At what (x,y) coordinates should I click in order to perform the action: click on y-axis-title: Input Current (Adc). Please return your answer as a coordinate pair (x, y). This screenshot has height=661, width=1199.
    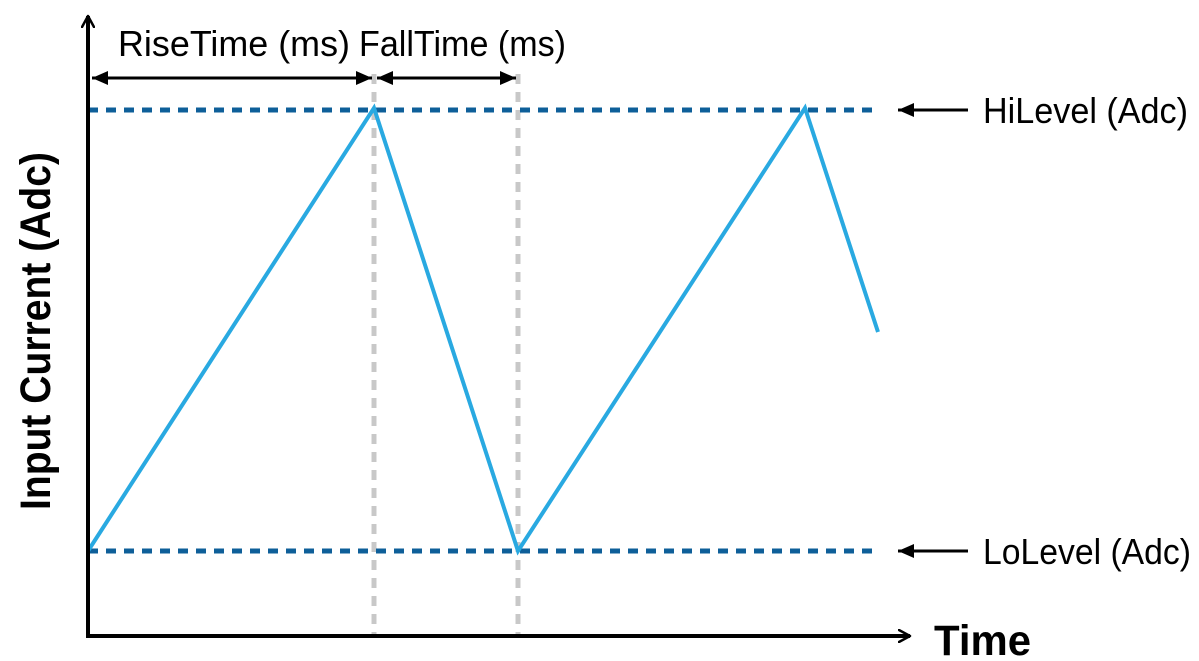
    Looking at the image, I should click on (36, 331).